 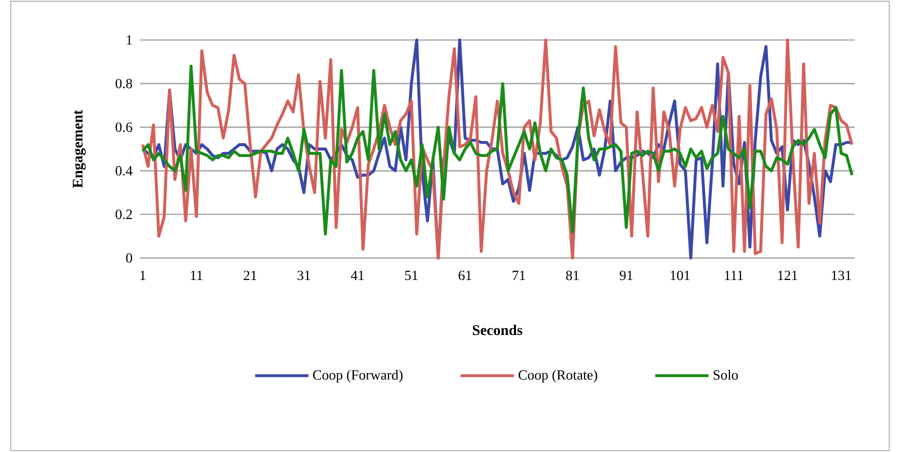 I want to click on x-tick-label: 71, so click(x=518, y=275).